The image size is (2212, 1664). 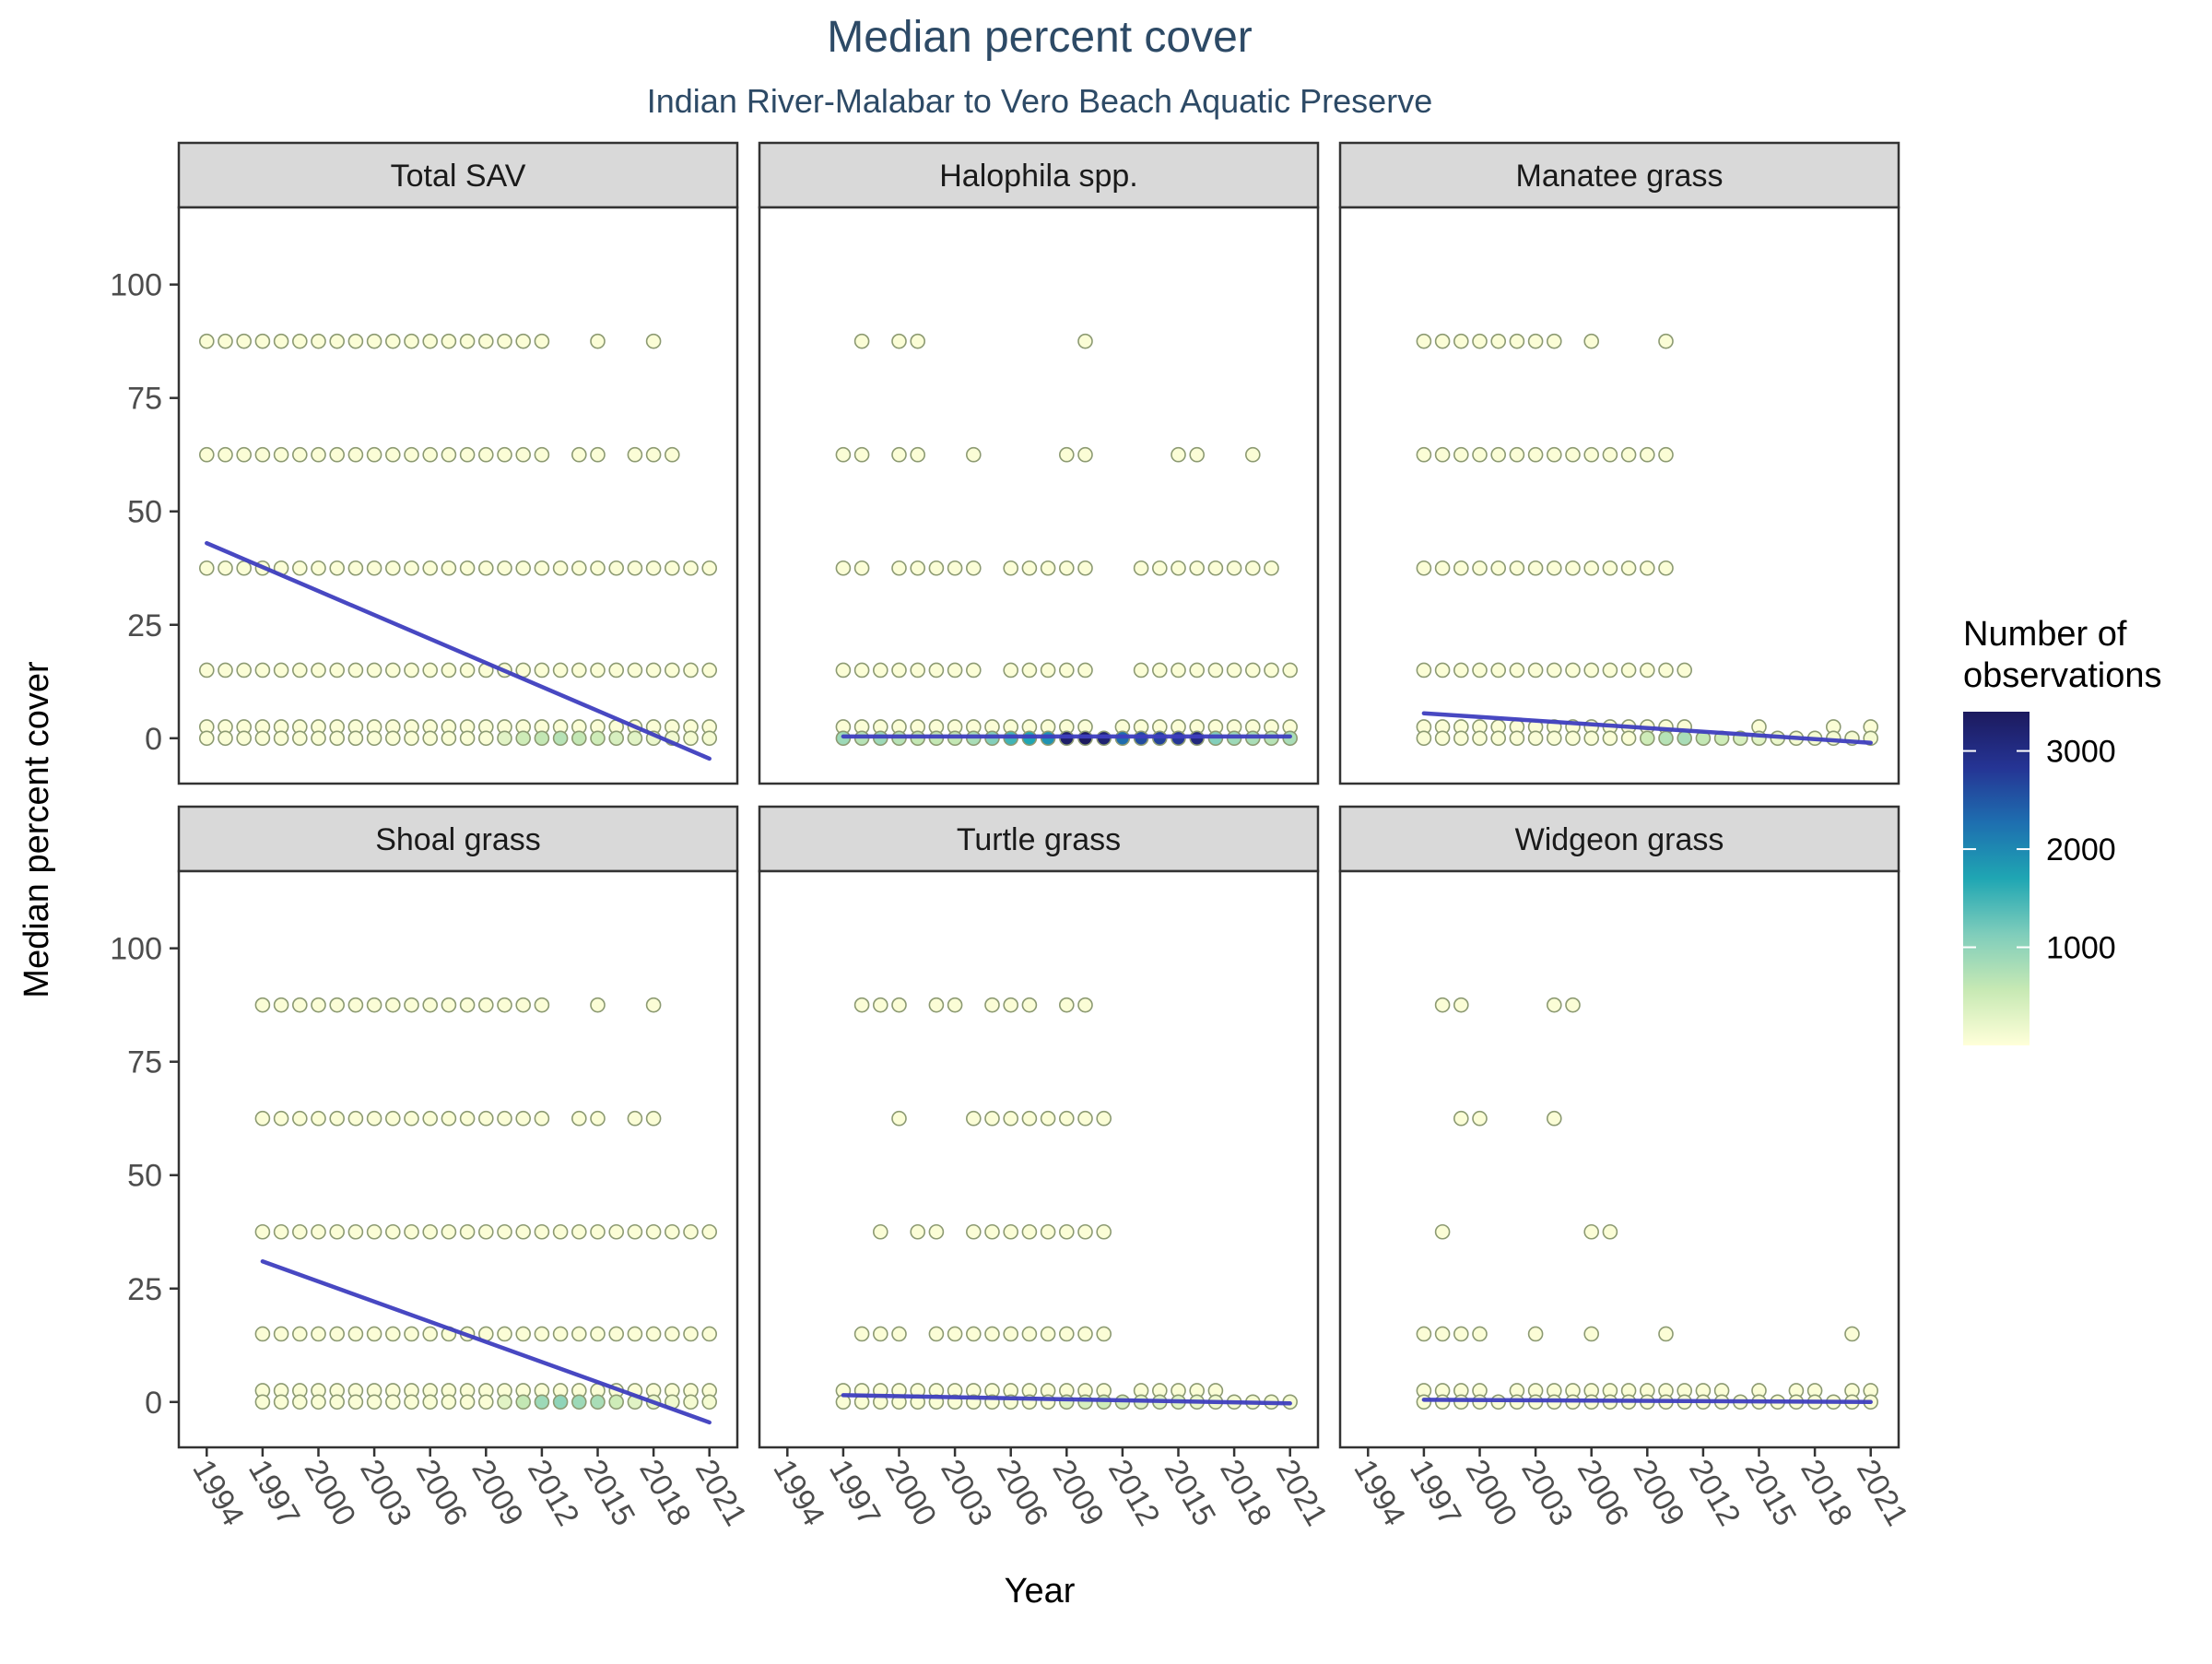 I want to click on x-tick-label: 2021, so click(x=1302, y=1493).